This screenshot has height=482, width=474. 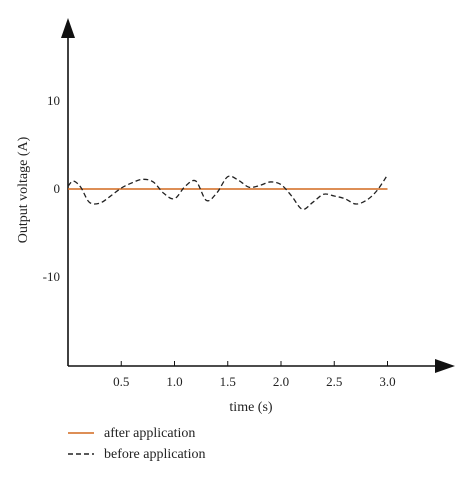 What do you see at coordinates (228, 381) in the screenshot?
I see `x-tick-label: 1.5` at bounding box center [228, 381].